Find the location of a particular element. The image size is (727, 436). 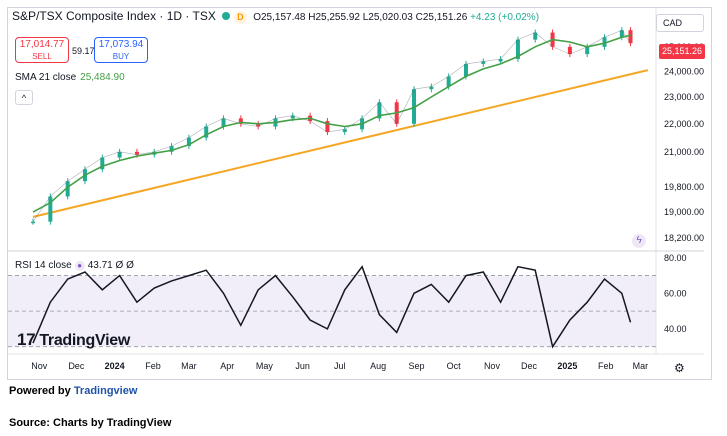

symbol-title: S&P/TSX Composite Index · 1D · TSX is located at coordinates (114, 16).